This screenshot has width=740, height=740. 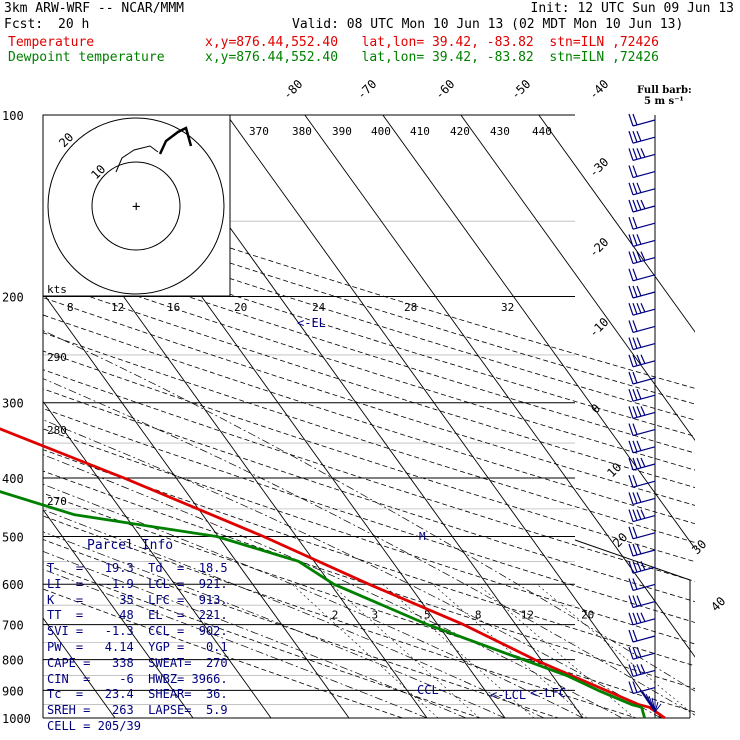 I want to click on parcel-info-title: Parcel Info, so click(x=130, y=545).